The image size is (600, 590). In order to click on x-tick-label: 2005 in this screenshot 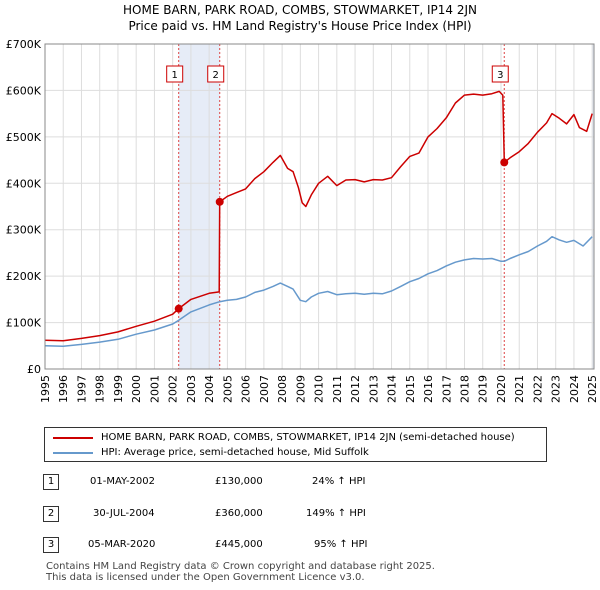, I will do `click(227, 389)`.